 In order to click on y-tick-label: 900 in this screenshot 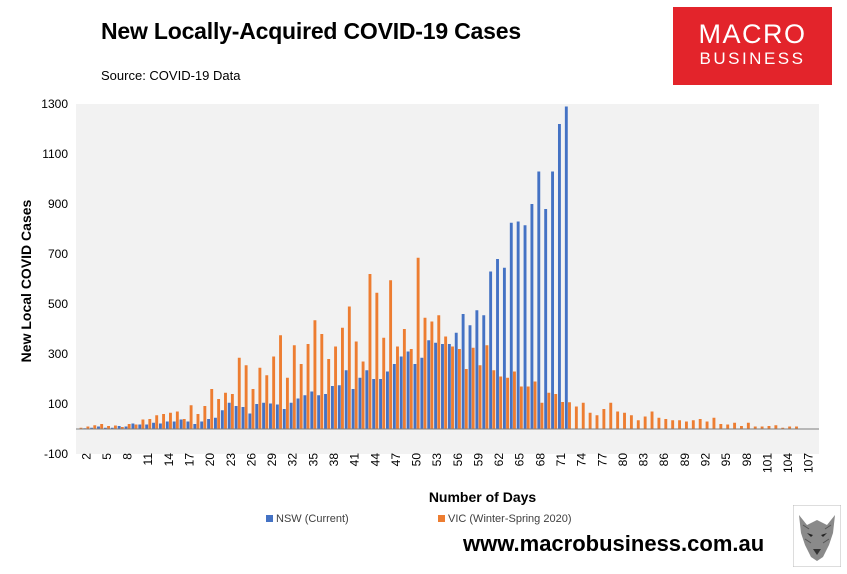, I will do `click(58, 204)`.